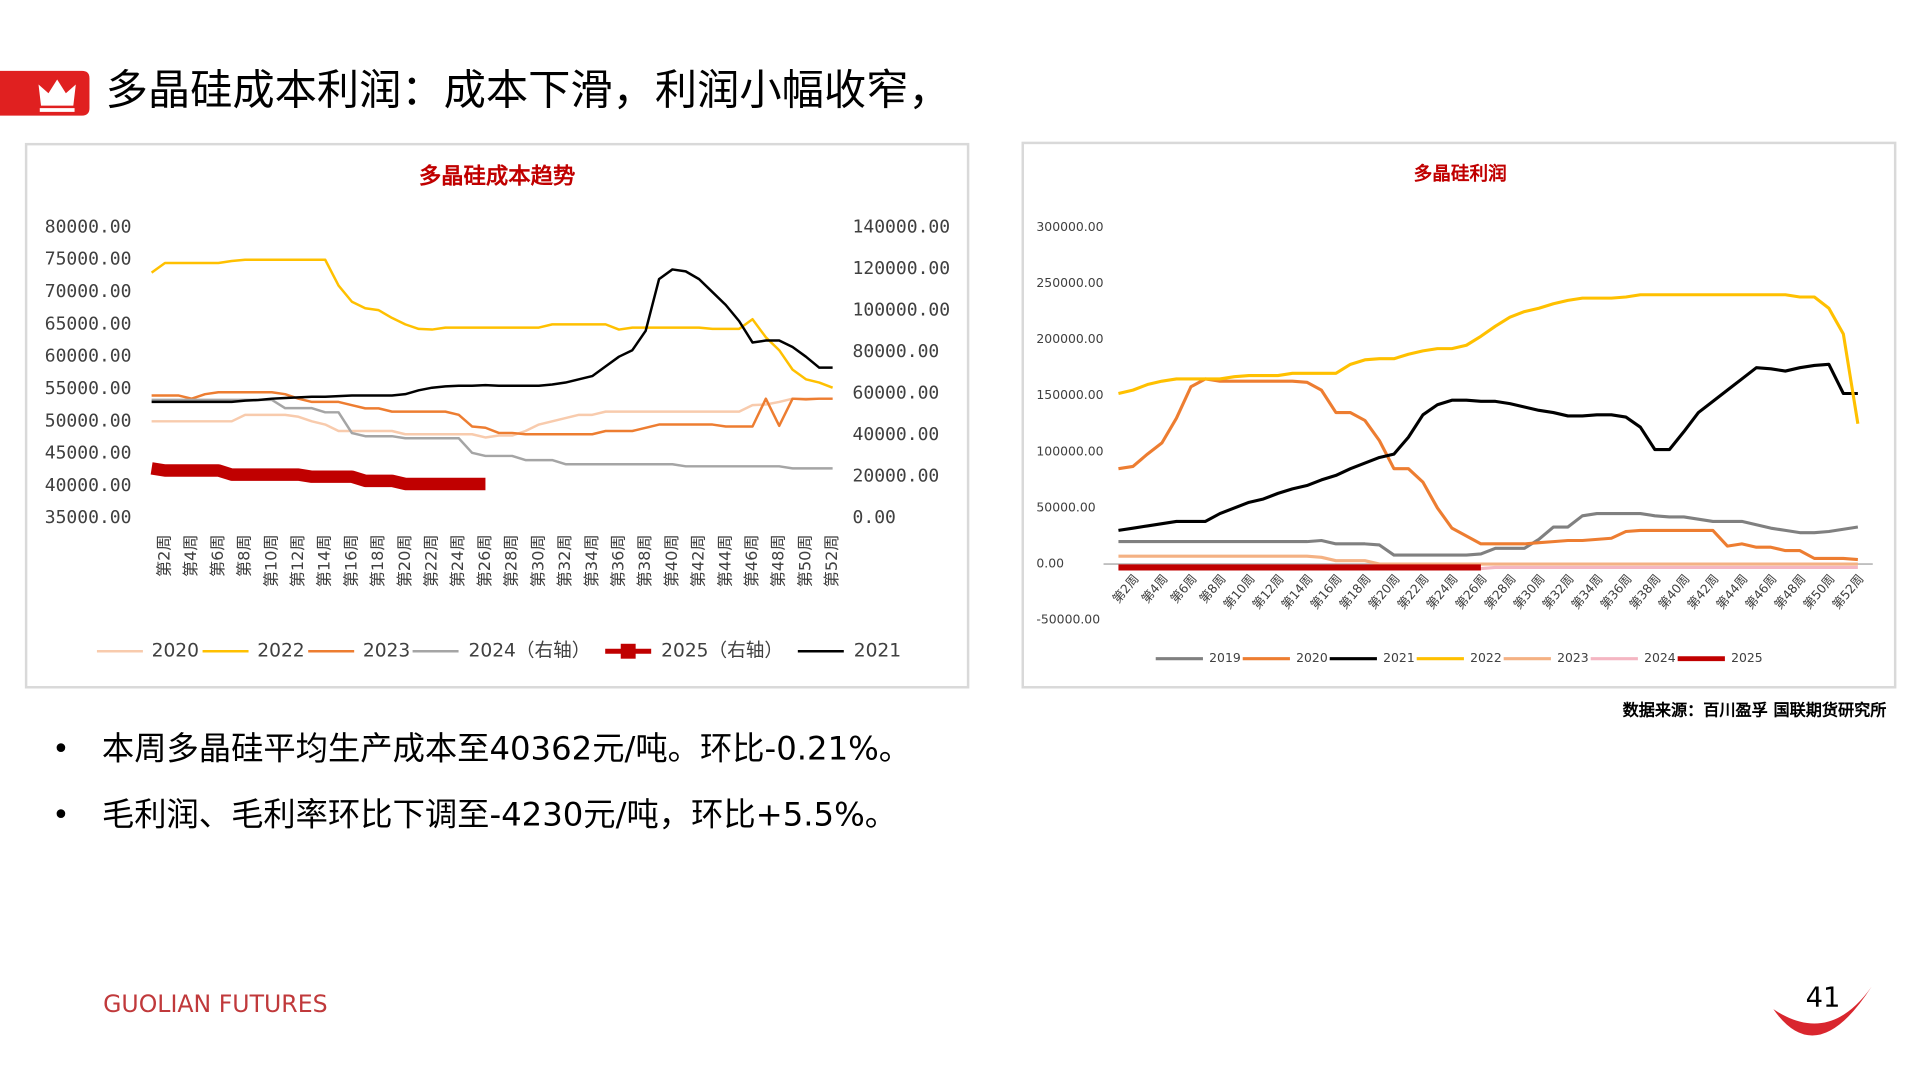 The height and width of the screenshot is (1080, 1920). I want to click on x-tick-label: 第20周, so click(404, 560).